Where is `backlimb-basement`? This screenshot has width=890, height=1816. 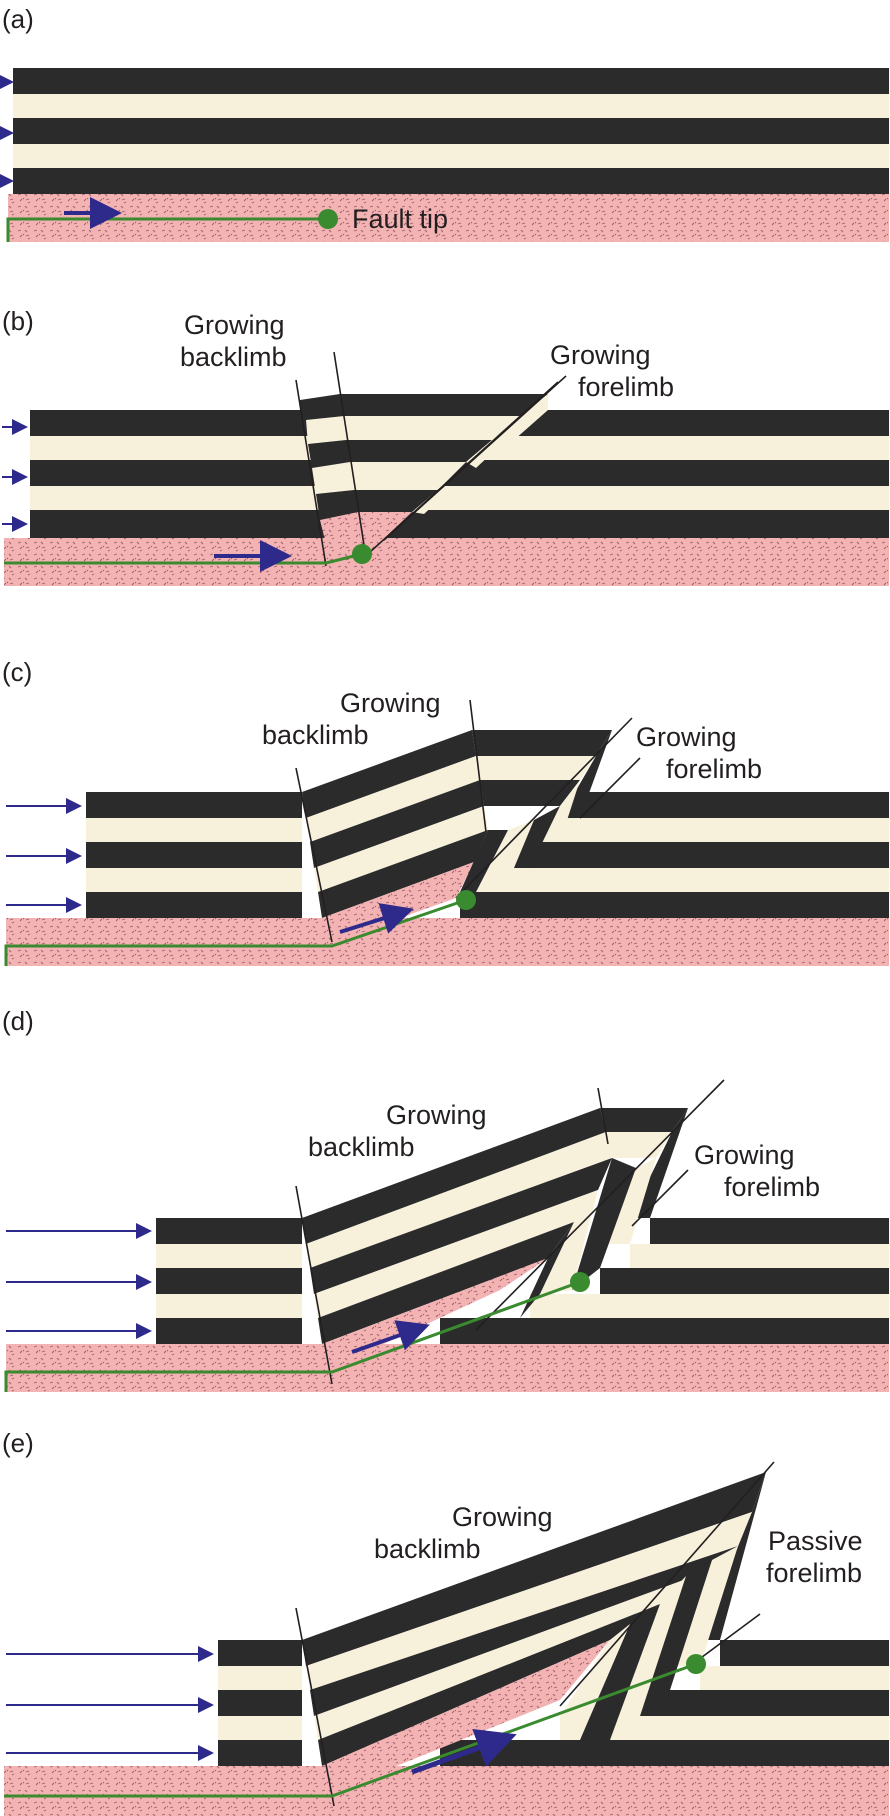 backlimb-basement is located at coordinates (435, 1313).